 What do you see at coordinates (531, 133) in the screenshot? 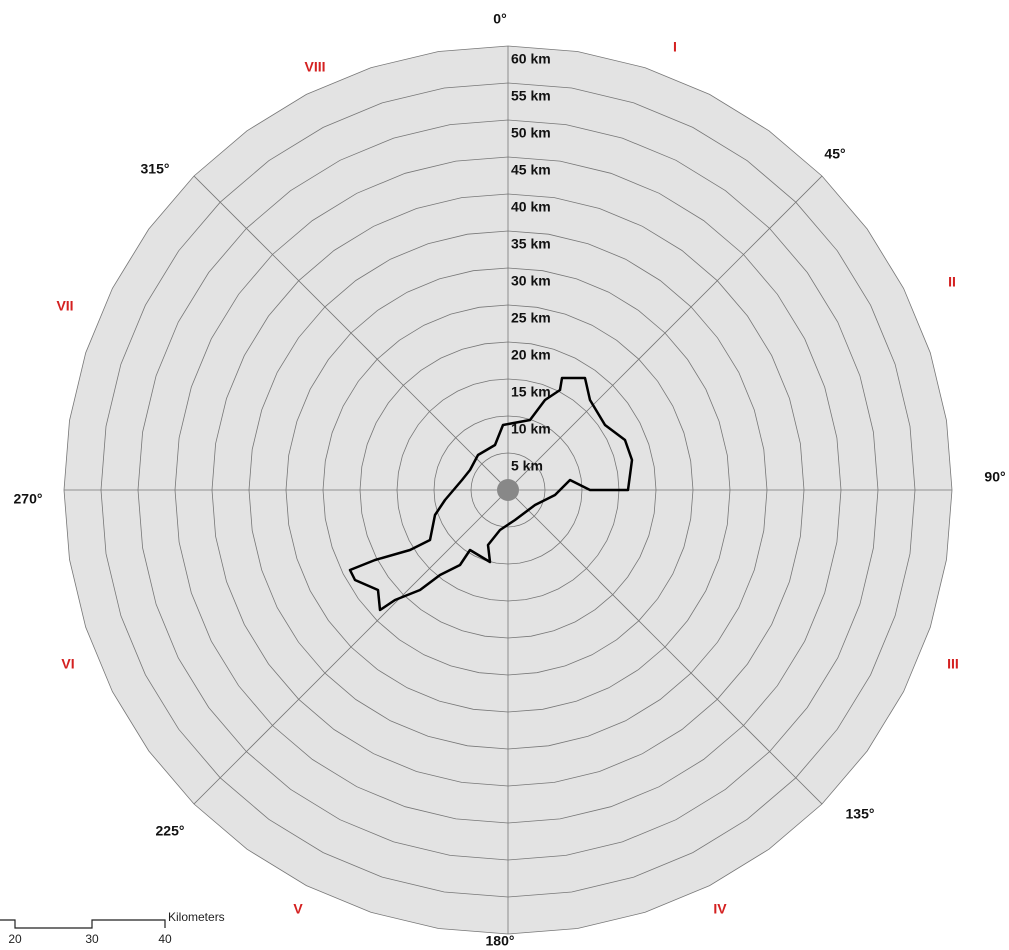
I see `ring-label: 50 km` at bounding box center [531, 133].